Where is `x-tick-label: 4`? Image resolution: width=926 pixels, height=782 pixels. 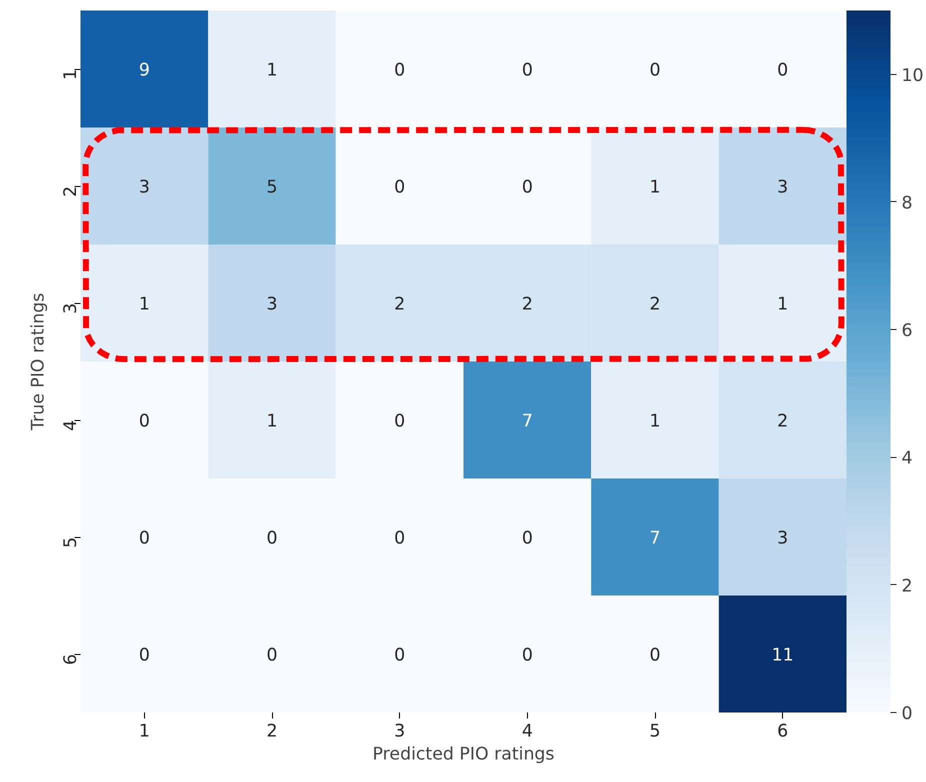
x-tick-label: 4 is located at coordinates (527, 732).